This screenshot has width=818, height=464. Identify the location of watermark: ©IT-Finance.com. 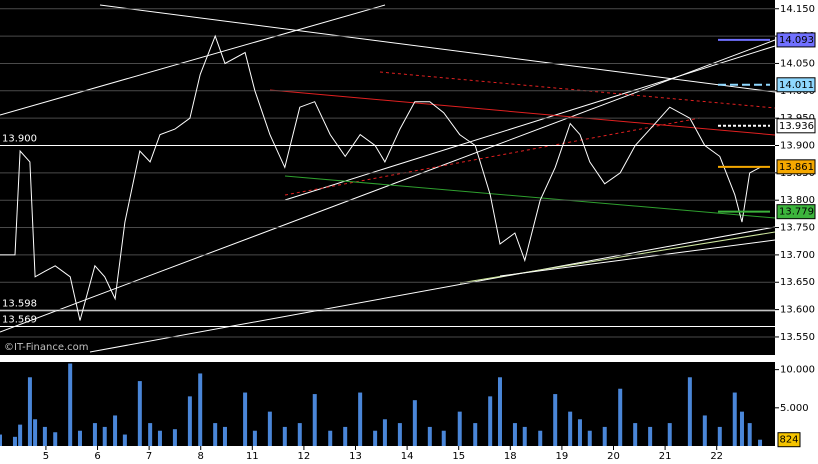
(46, 347).